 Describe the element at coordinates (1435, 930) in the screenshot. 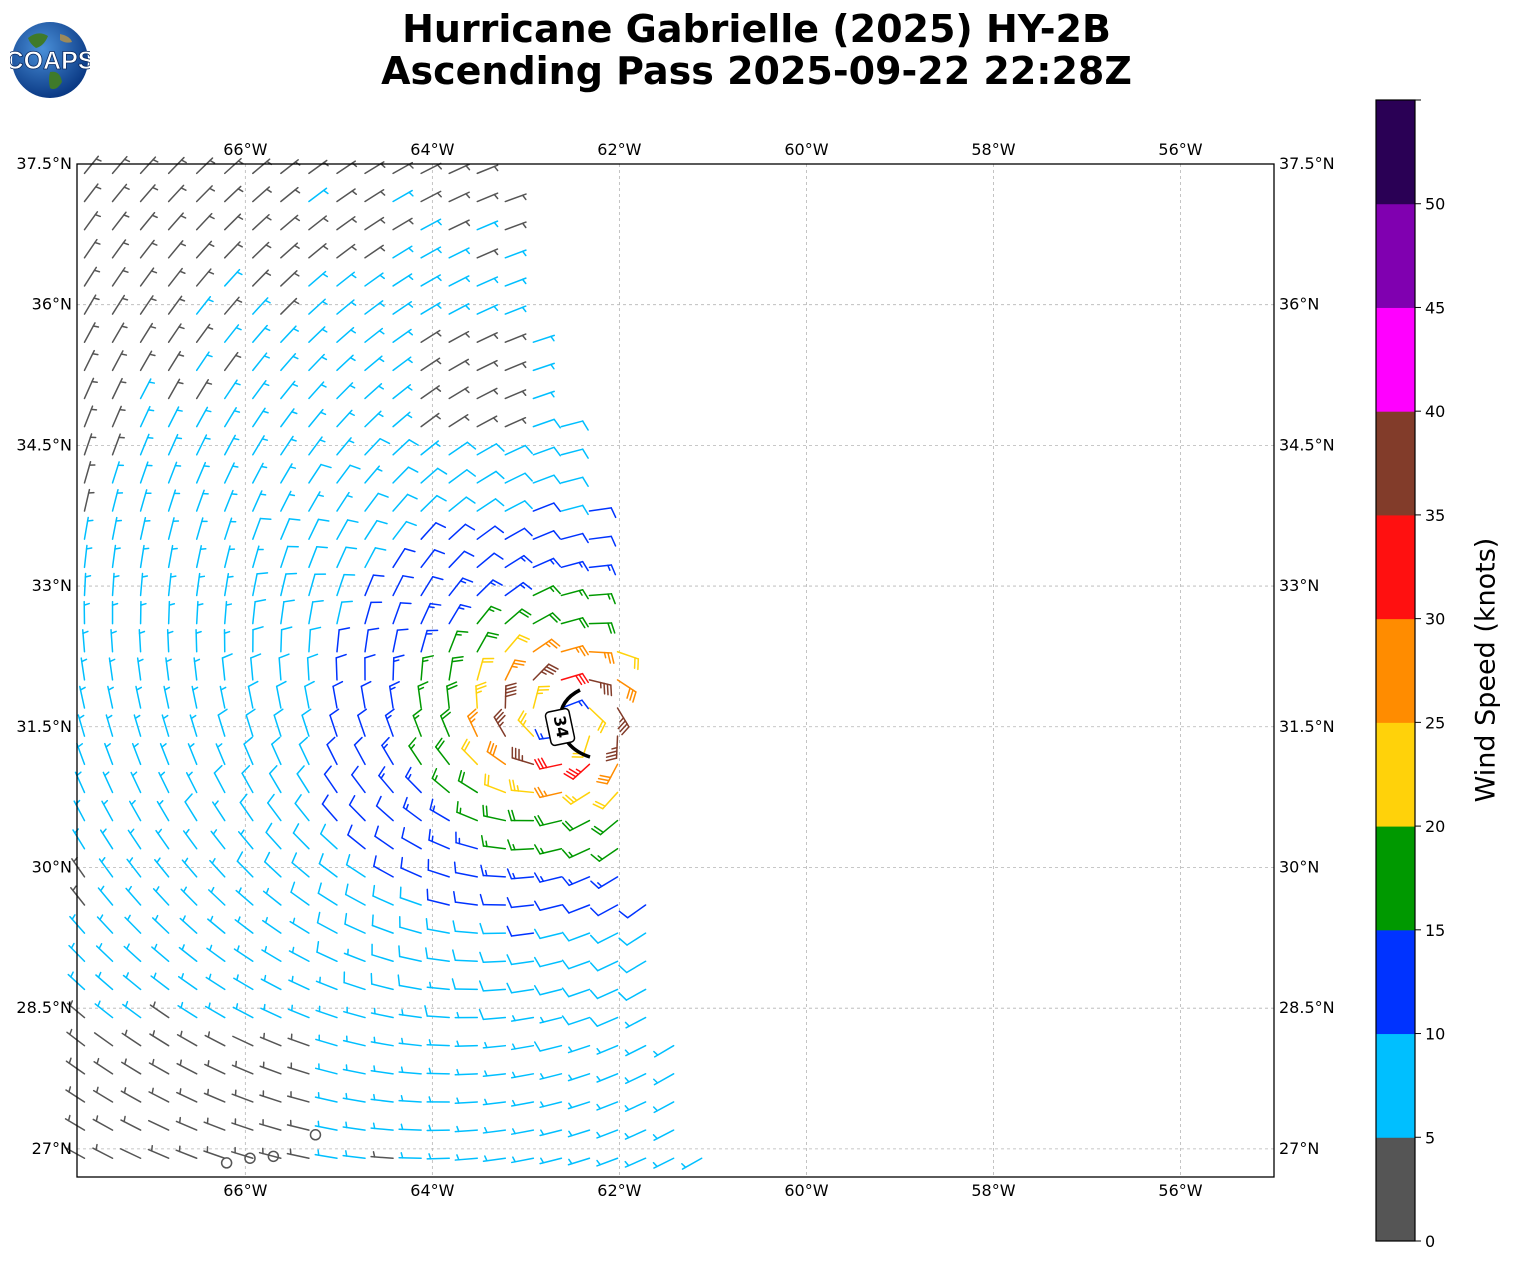

I see `colorbar-tick-label: 15` at that location.